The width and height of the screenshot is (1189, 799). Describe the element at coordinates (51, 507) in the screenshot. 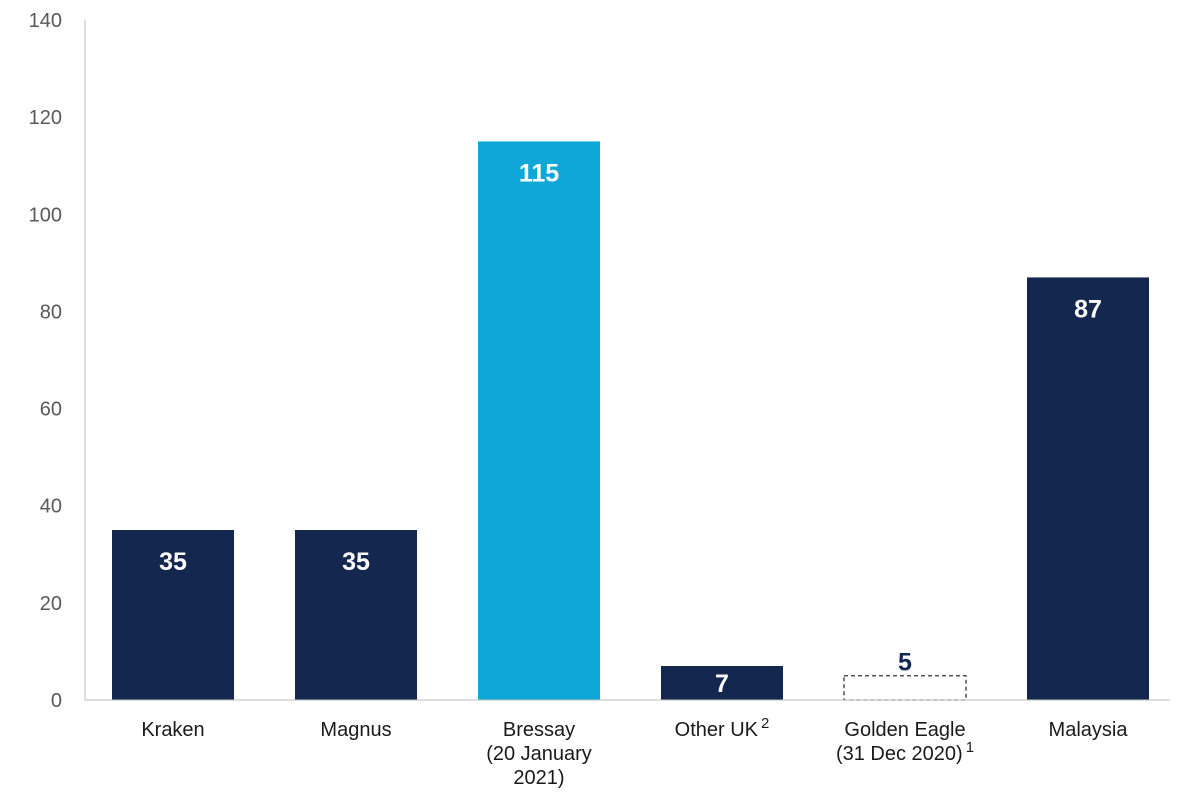

I see `y-tick-label: 40` at that location.